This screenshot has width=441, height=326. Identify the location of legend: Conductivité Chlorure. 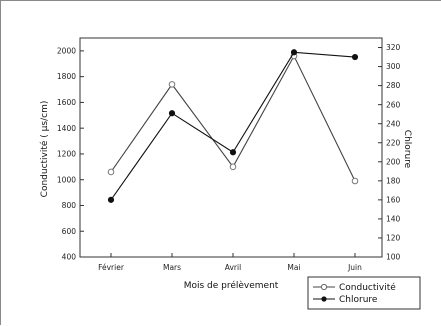
(364, 293).